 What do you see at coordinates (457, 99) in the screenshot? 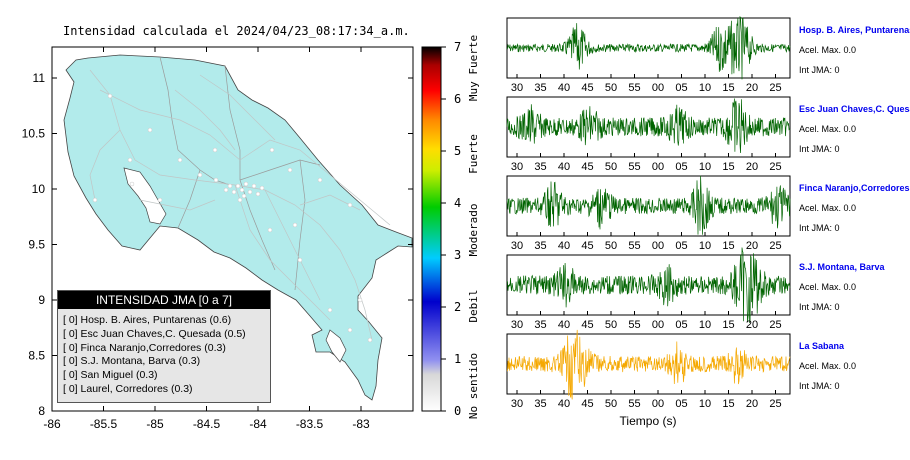
I see `colorbar-tick-label: 6` at bounding box center [457, 99].